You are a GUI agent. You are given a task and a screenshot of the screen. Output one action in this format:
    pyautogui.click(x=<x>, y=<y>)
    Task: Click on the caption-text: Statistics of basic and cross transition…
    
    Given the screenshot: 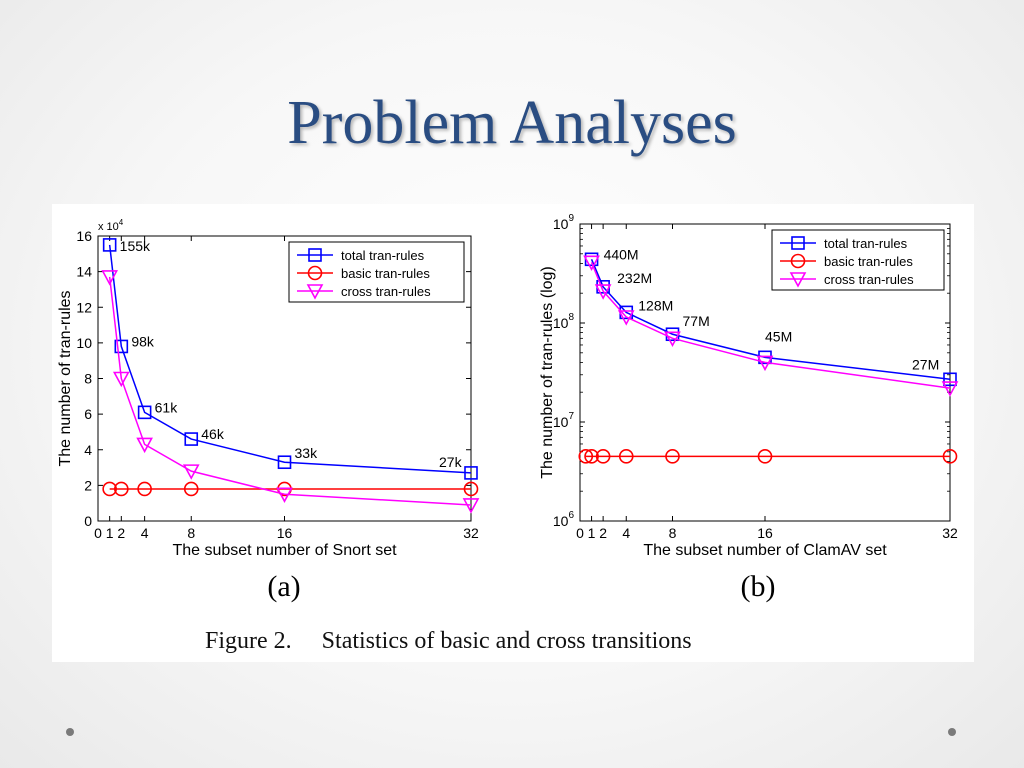 What is the action you would take?
    pyautogui.click(x=507, y=641)
    